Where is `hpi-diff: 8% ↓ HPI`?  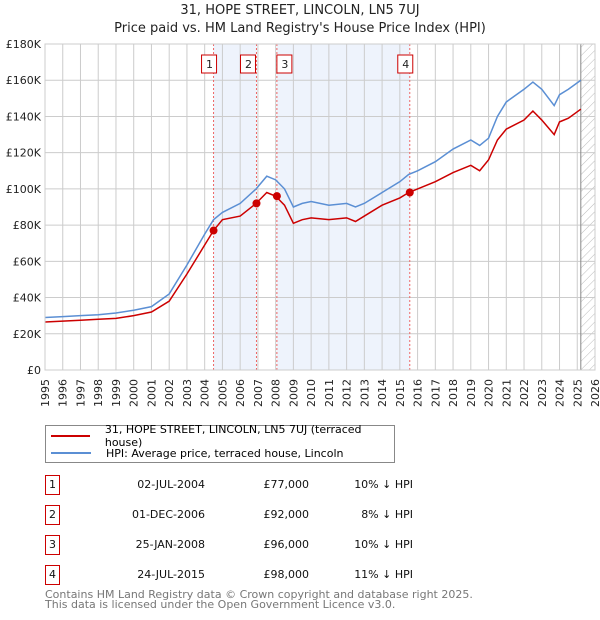
hpi-diff: 8% ↓ HPI is located at coordinates (387, 514).